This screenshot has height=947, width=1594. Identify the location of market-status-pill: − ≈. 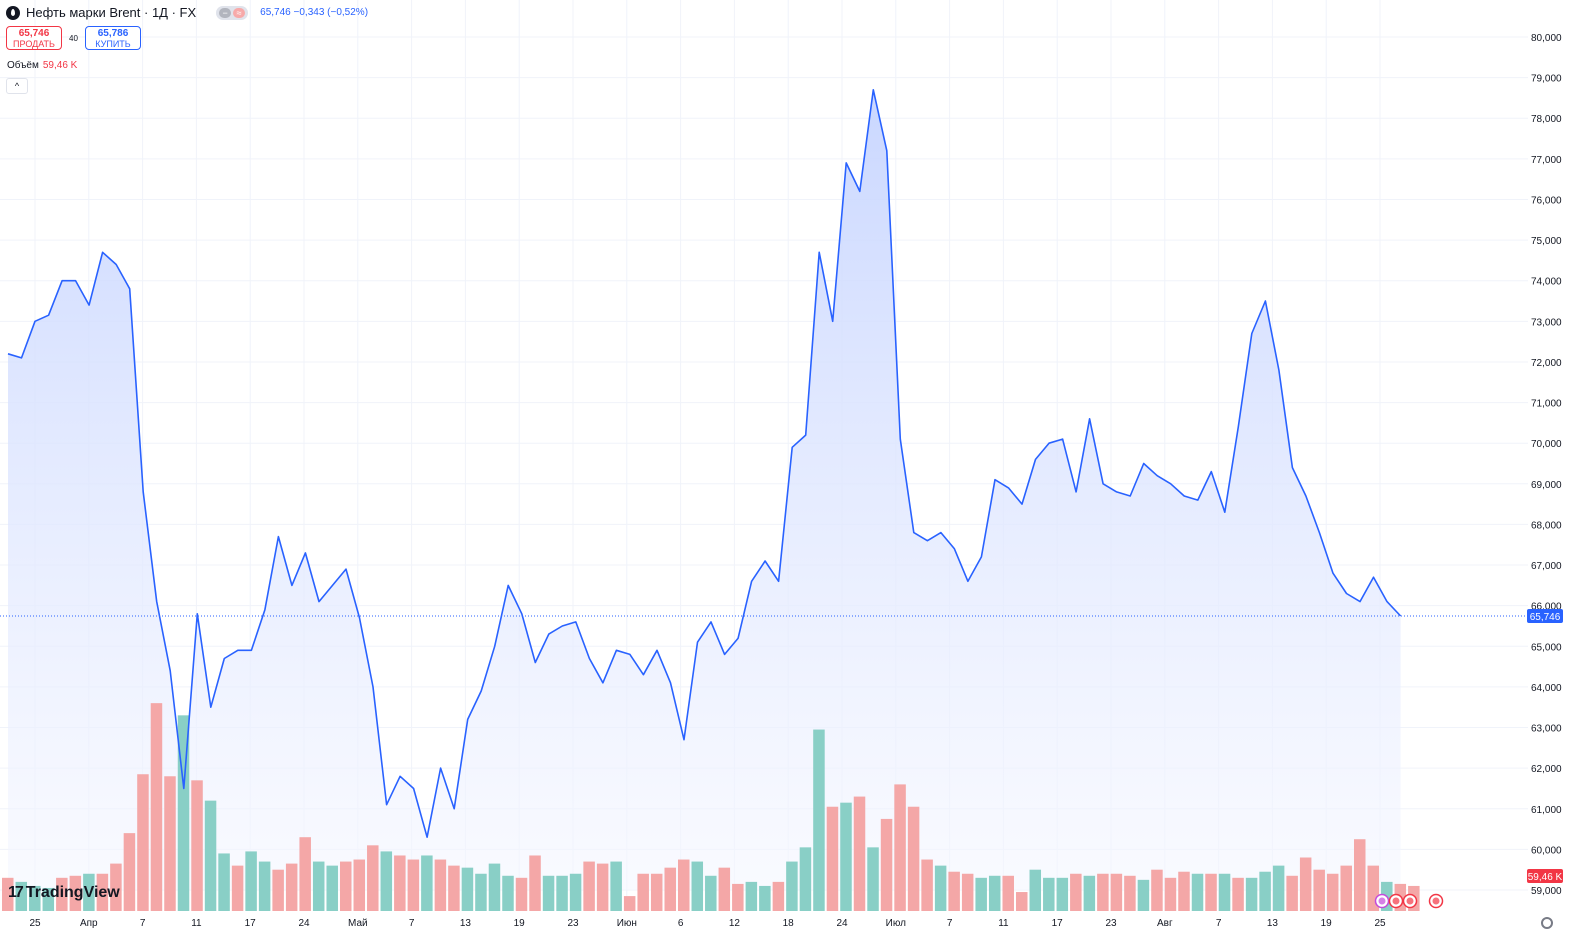
(232, 12).